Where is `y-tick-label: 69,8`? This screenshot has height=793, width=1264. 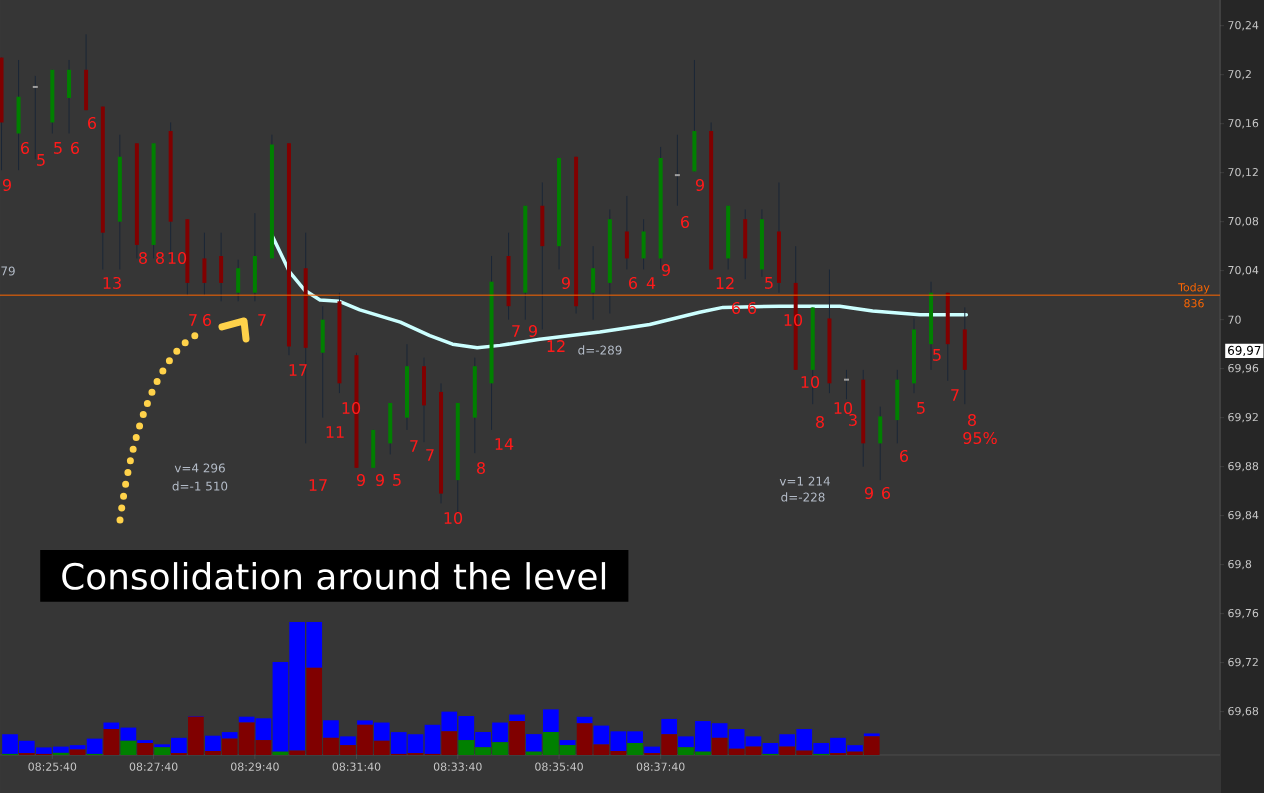
y-tick-label: 69,8 is located at coordinates (1240, 564).